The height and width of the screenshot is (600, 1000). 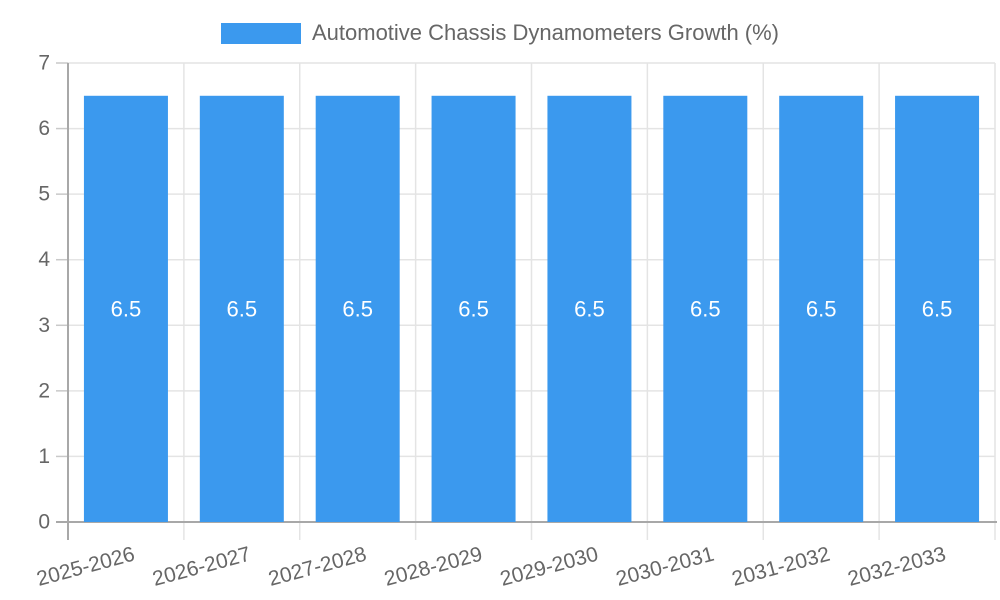 I want to click on x-axis-label: 2031-2032, so click(x=781, y=567).